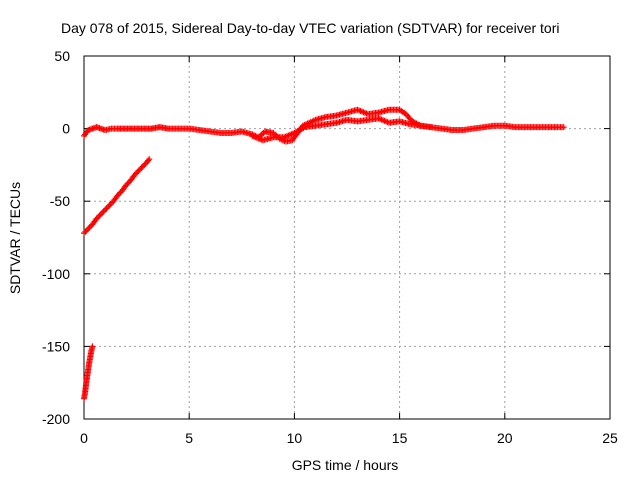 This screenshot has height=485, width=640. Describe the element at coordinates (15, 238) in the screenshot. I see `y-axis-label: SDTVAR / TECUs` at that location.